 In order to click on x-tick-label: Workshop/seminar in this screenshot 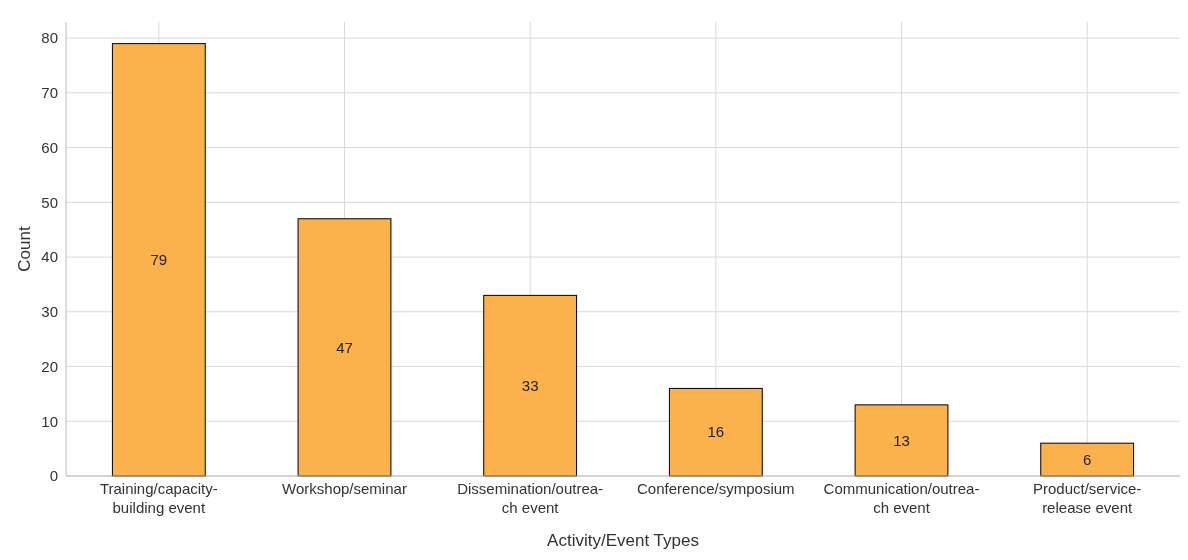, I will do `click(344, 488)`.